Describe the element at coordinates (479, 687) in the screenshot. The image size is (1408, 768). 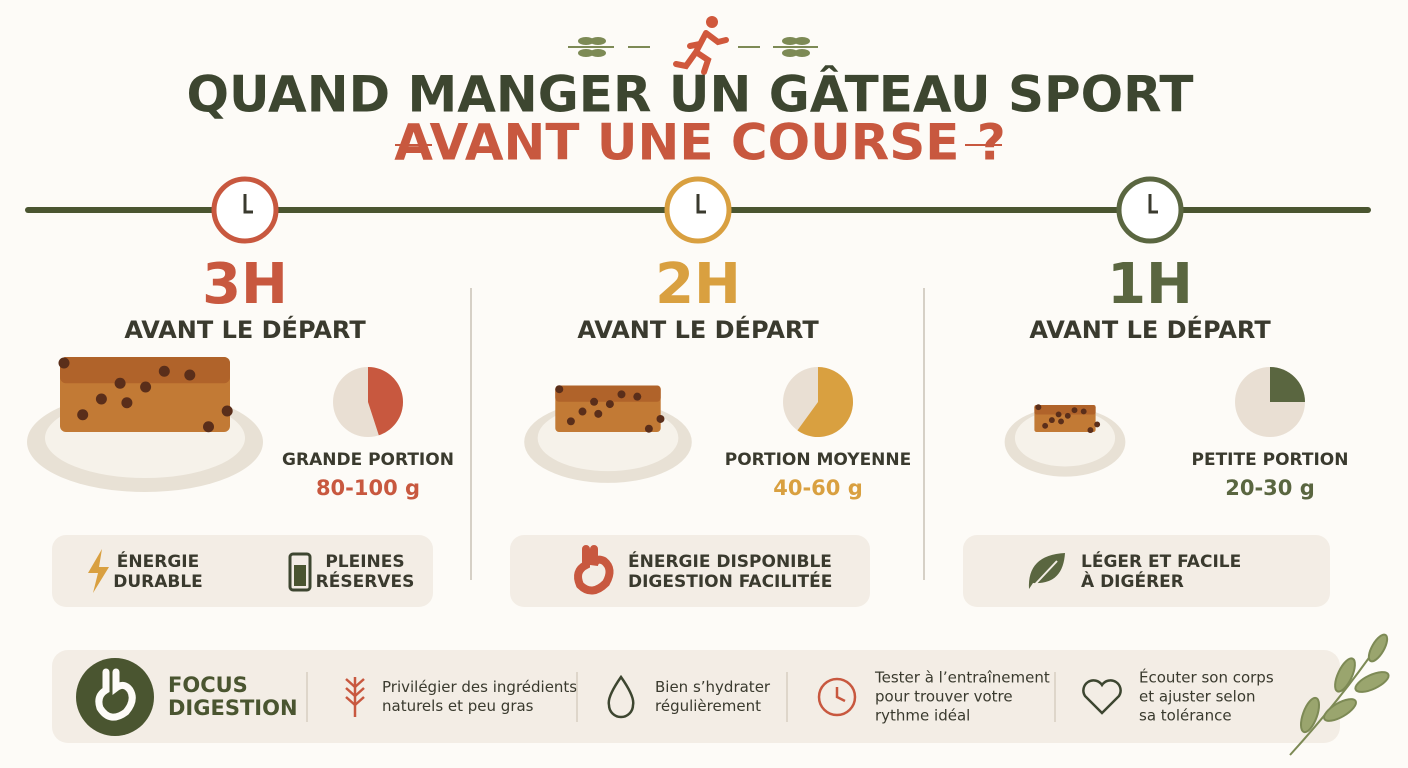
I see `tip-text: Privilégier des ingrédients` at that location.